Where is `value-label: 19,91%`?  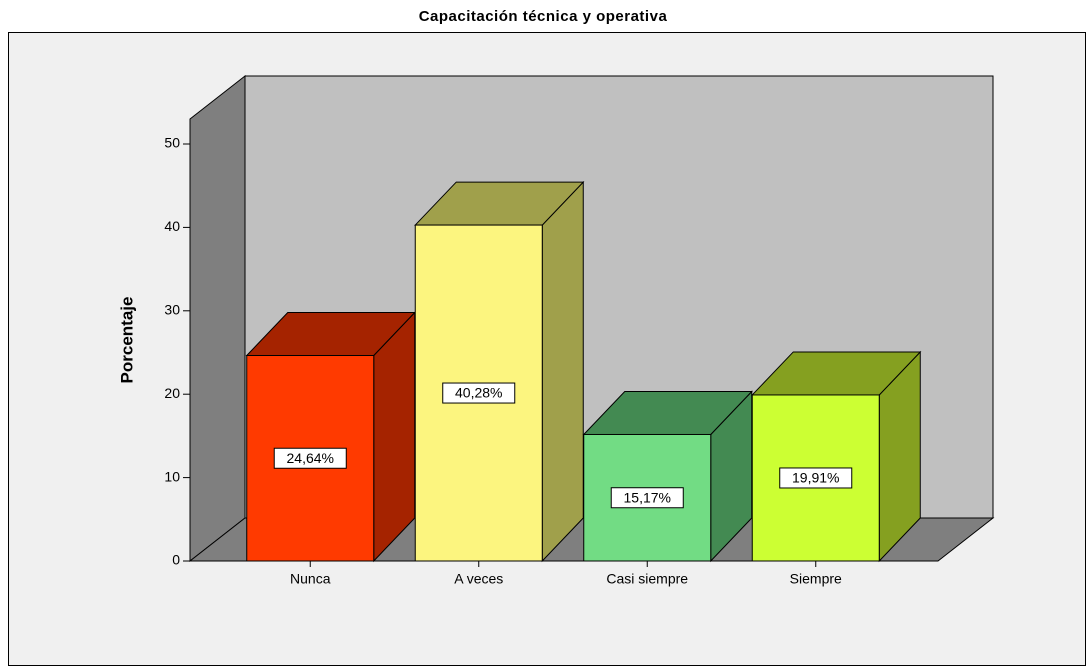
value-label: 19,91% is located at coordinates (815, 478).